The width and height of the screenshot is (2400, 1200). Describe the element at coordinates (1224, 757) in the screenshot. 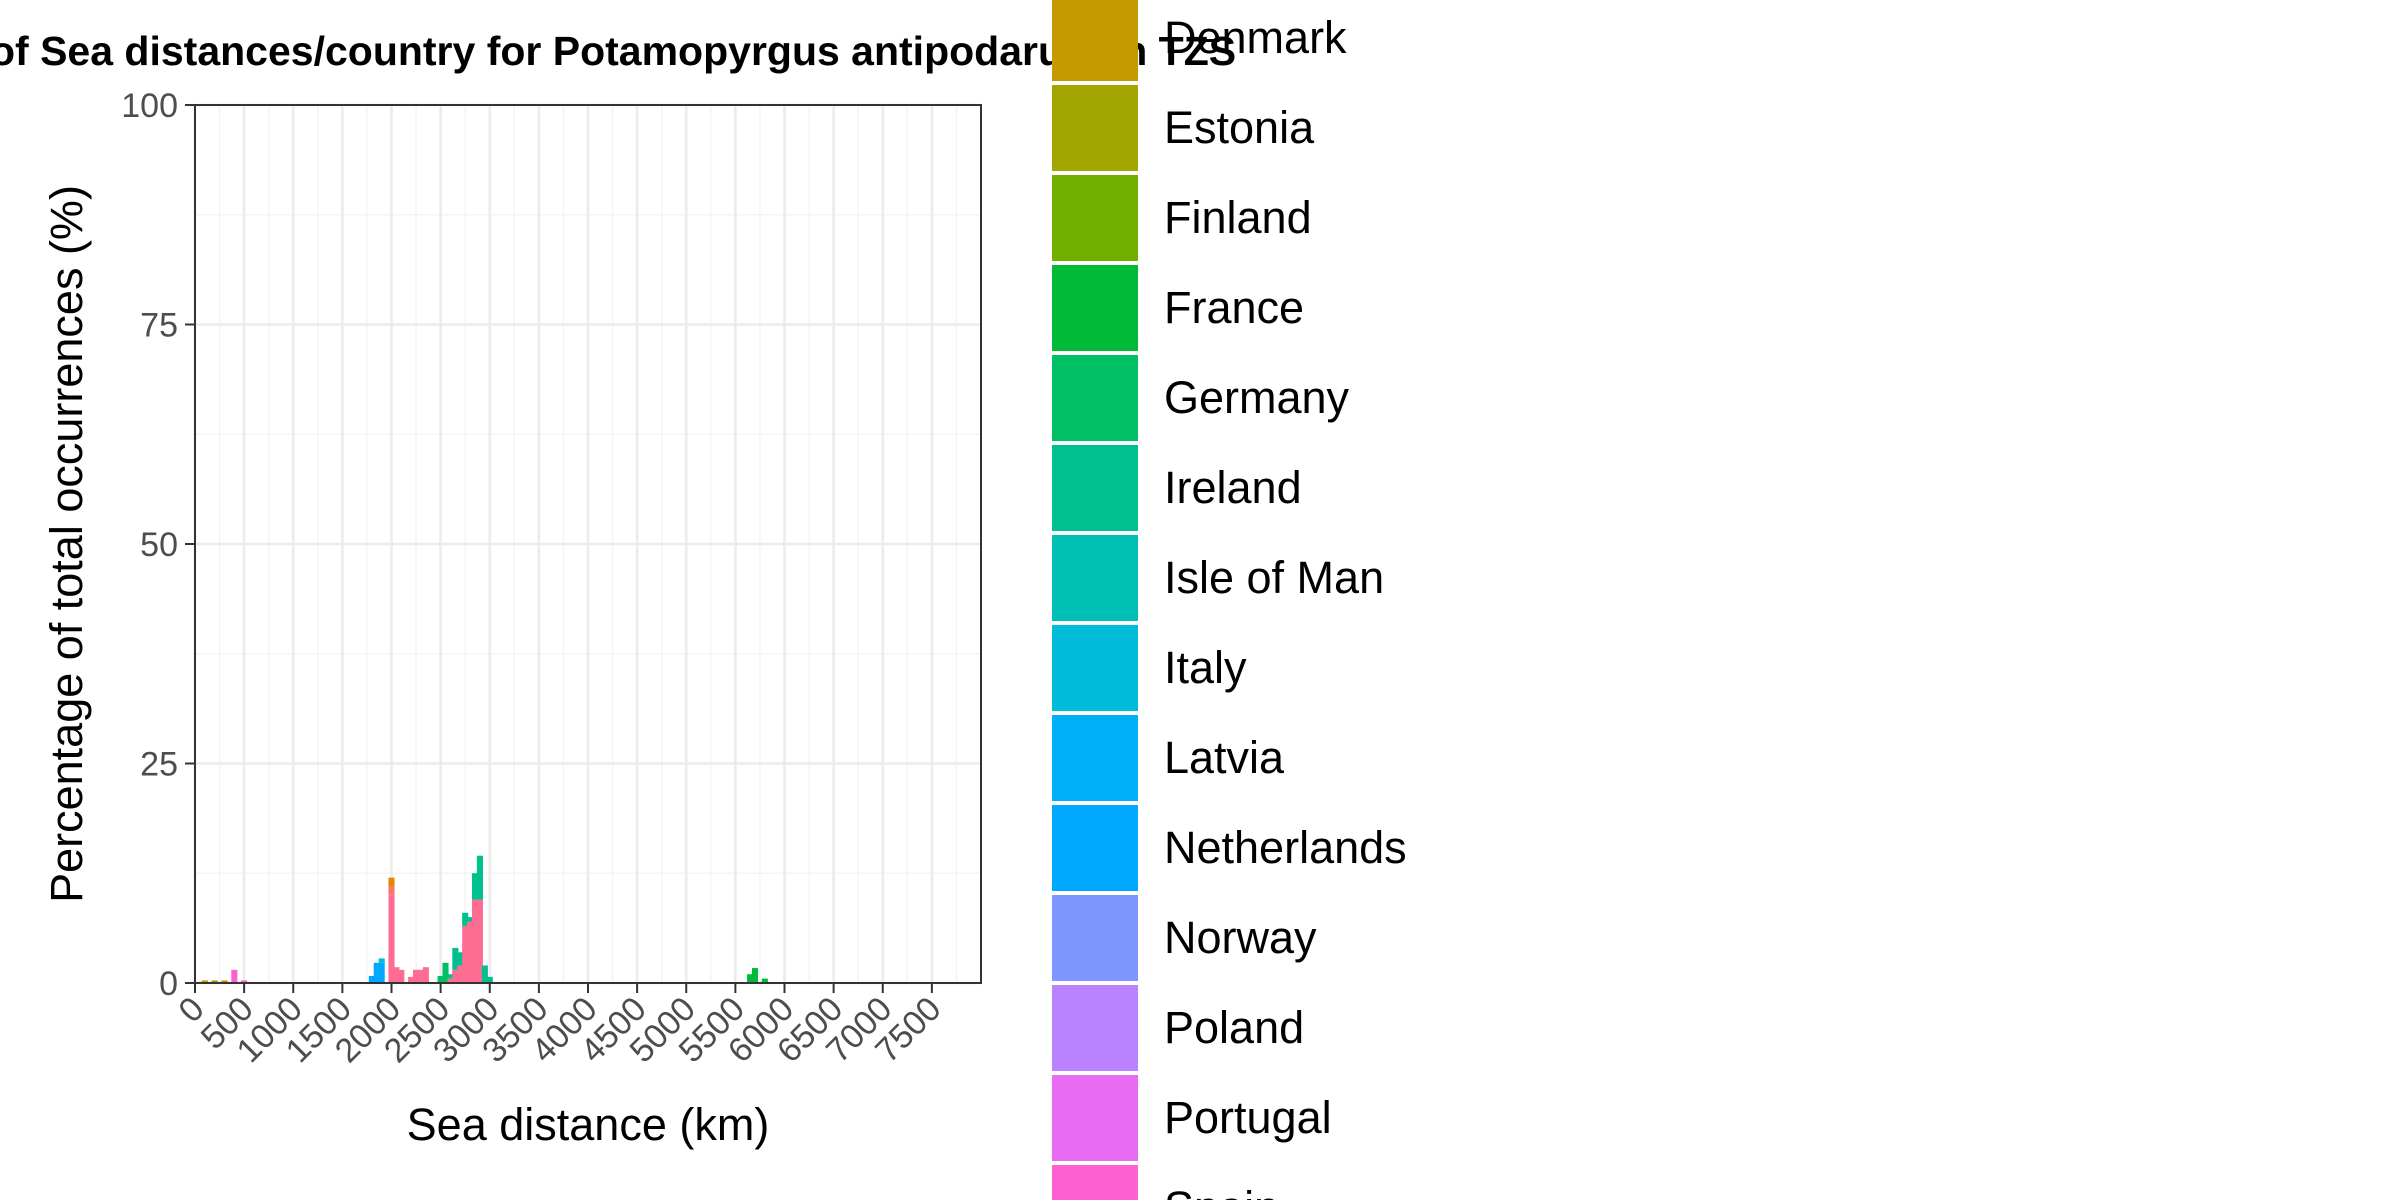

I see `legend-label: Latvia` at that location.